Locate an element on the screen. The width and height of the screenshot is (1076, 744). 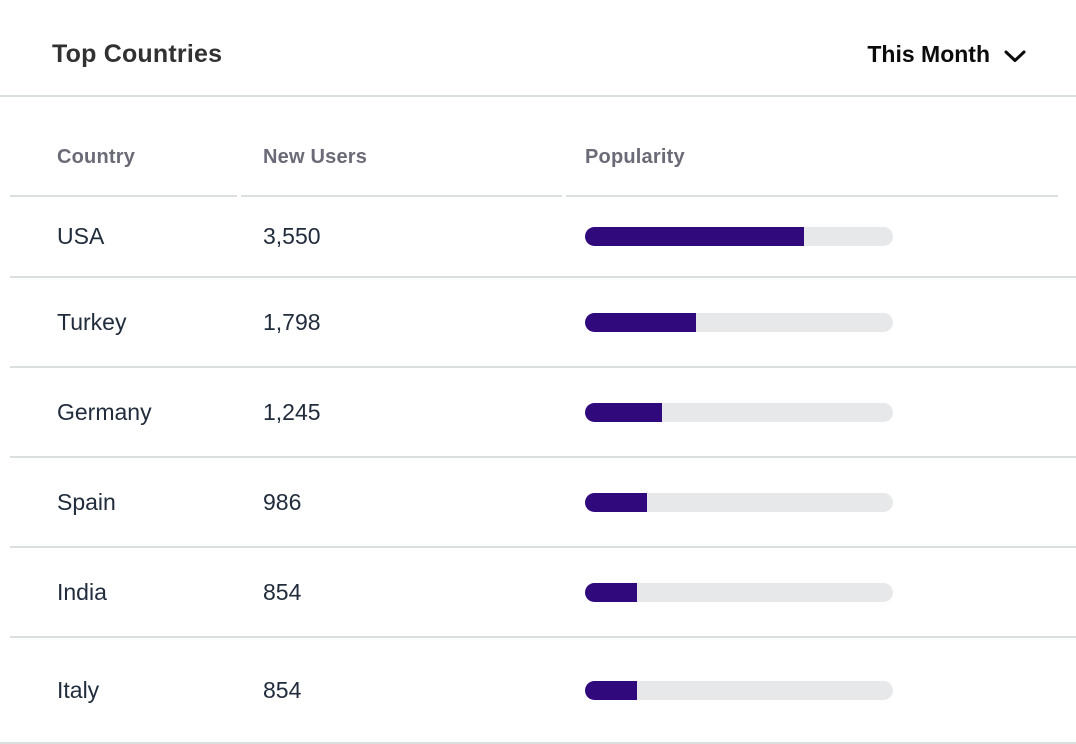
new-users-cell: 3,550 is located at coordinates (292, 236).